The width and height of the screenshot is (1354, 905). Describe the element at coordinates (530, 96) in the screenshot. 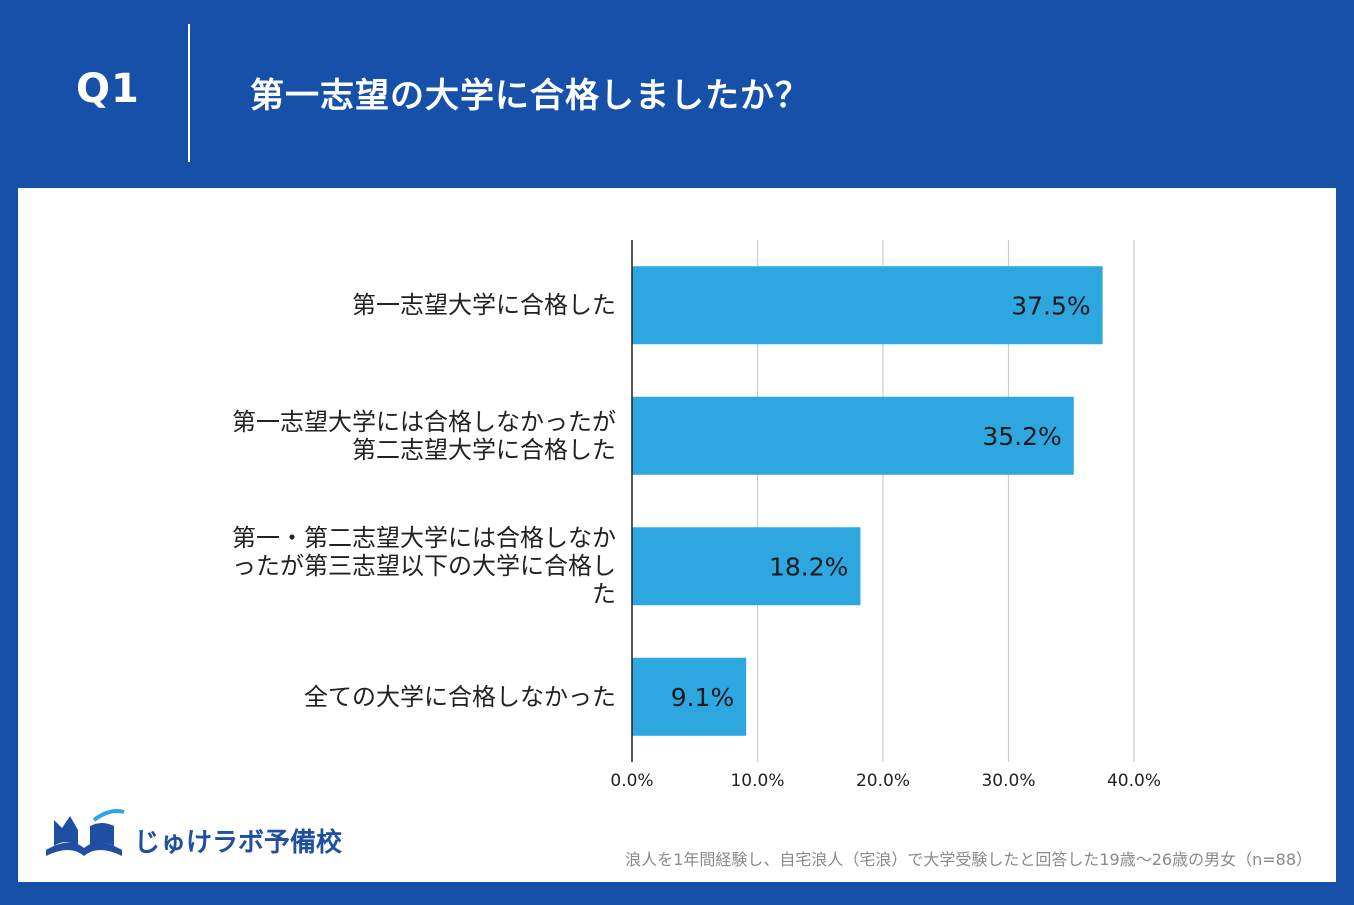

I see `question-title: 第一志望の大学に合格しましたか？` at that location.